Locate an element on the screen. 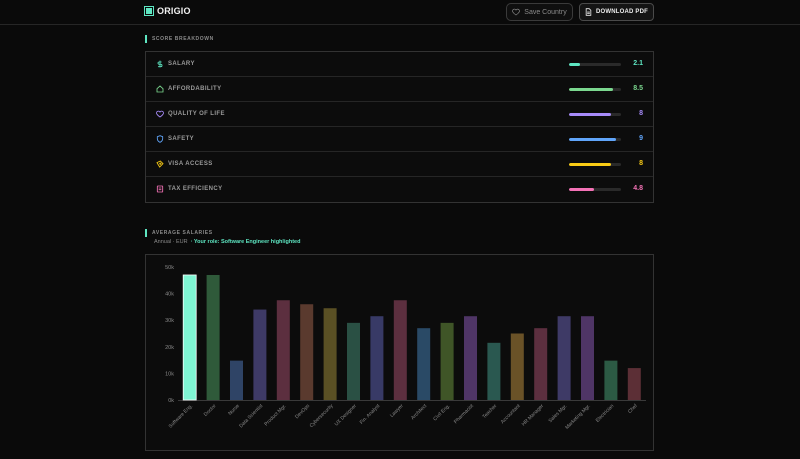 The image size is (800, 459). score-value: 2.1 is located at coordinates (638, 63).